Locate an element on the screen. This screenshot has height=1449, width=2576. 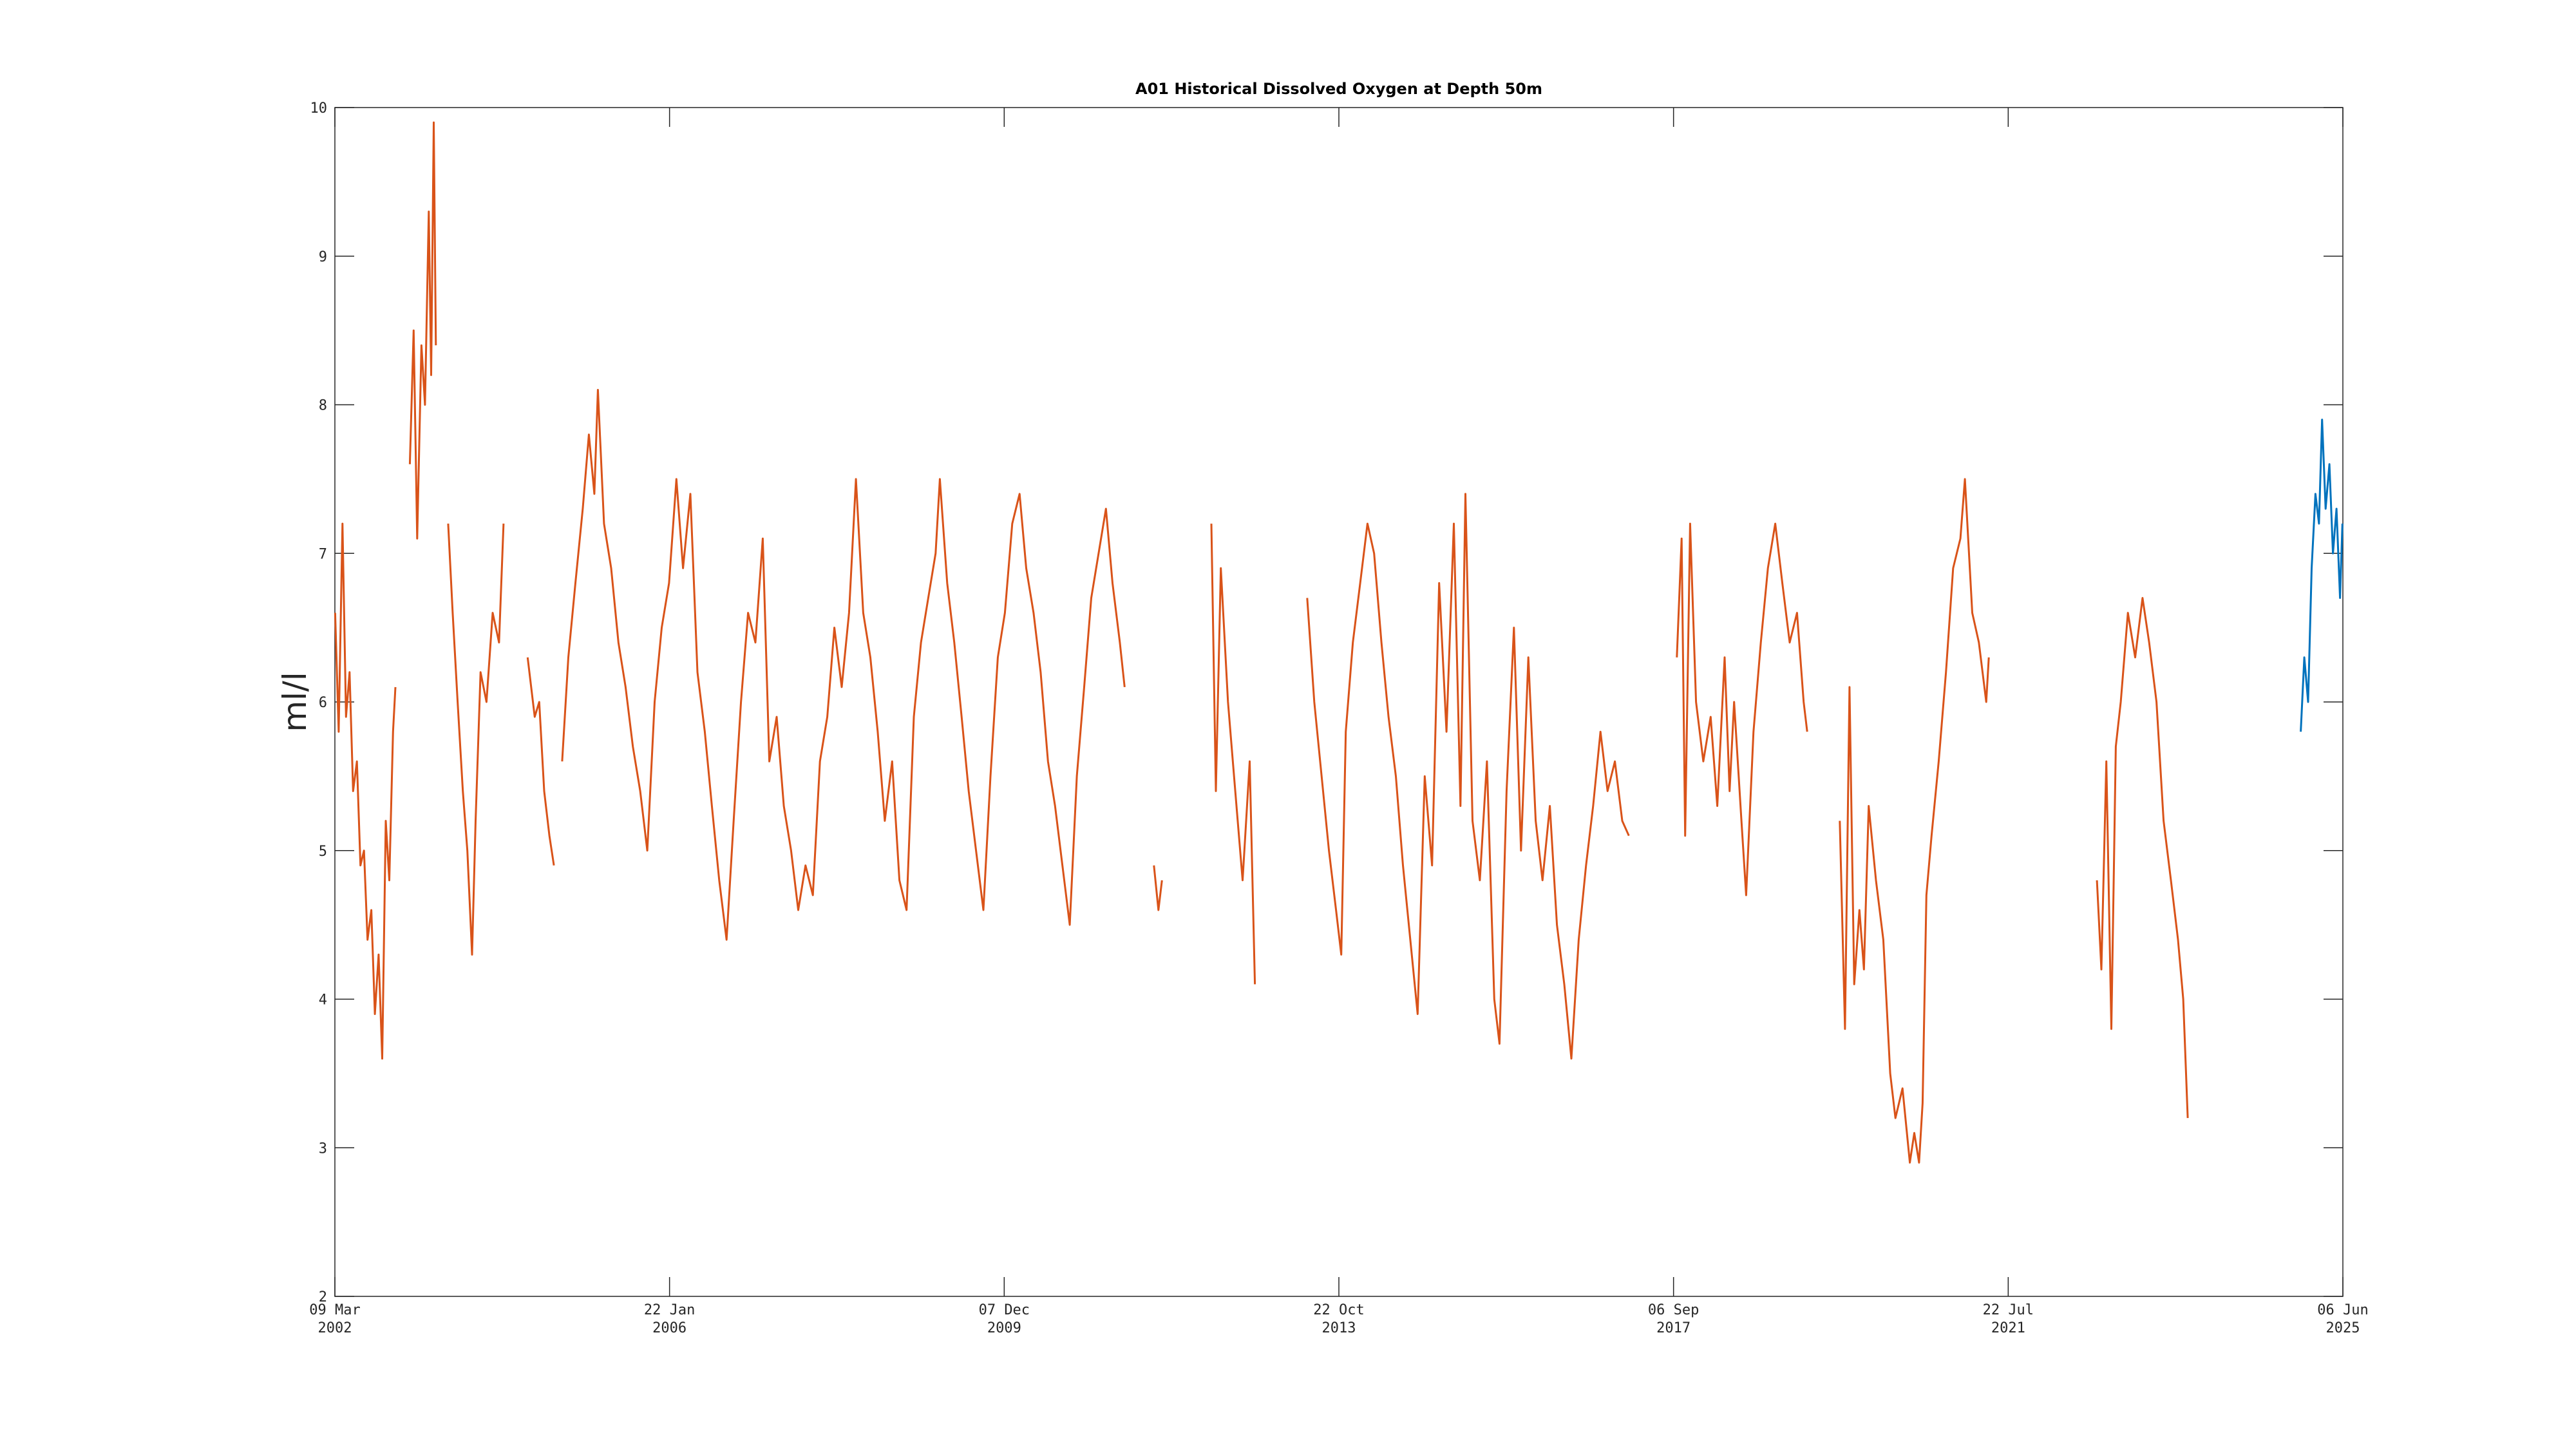
x-tick-label: 22 Jan 2006 is located at coordinates (669, 1319).